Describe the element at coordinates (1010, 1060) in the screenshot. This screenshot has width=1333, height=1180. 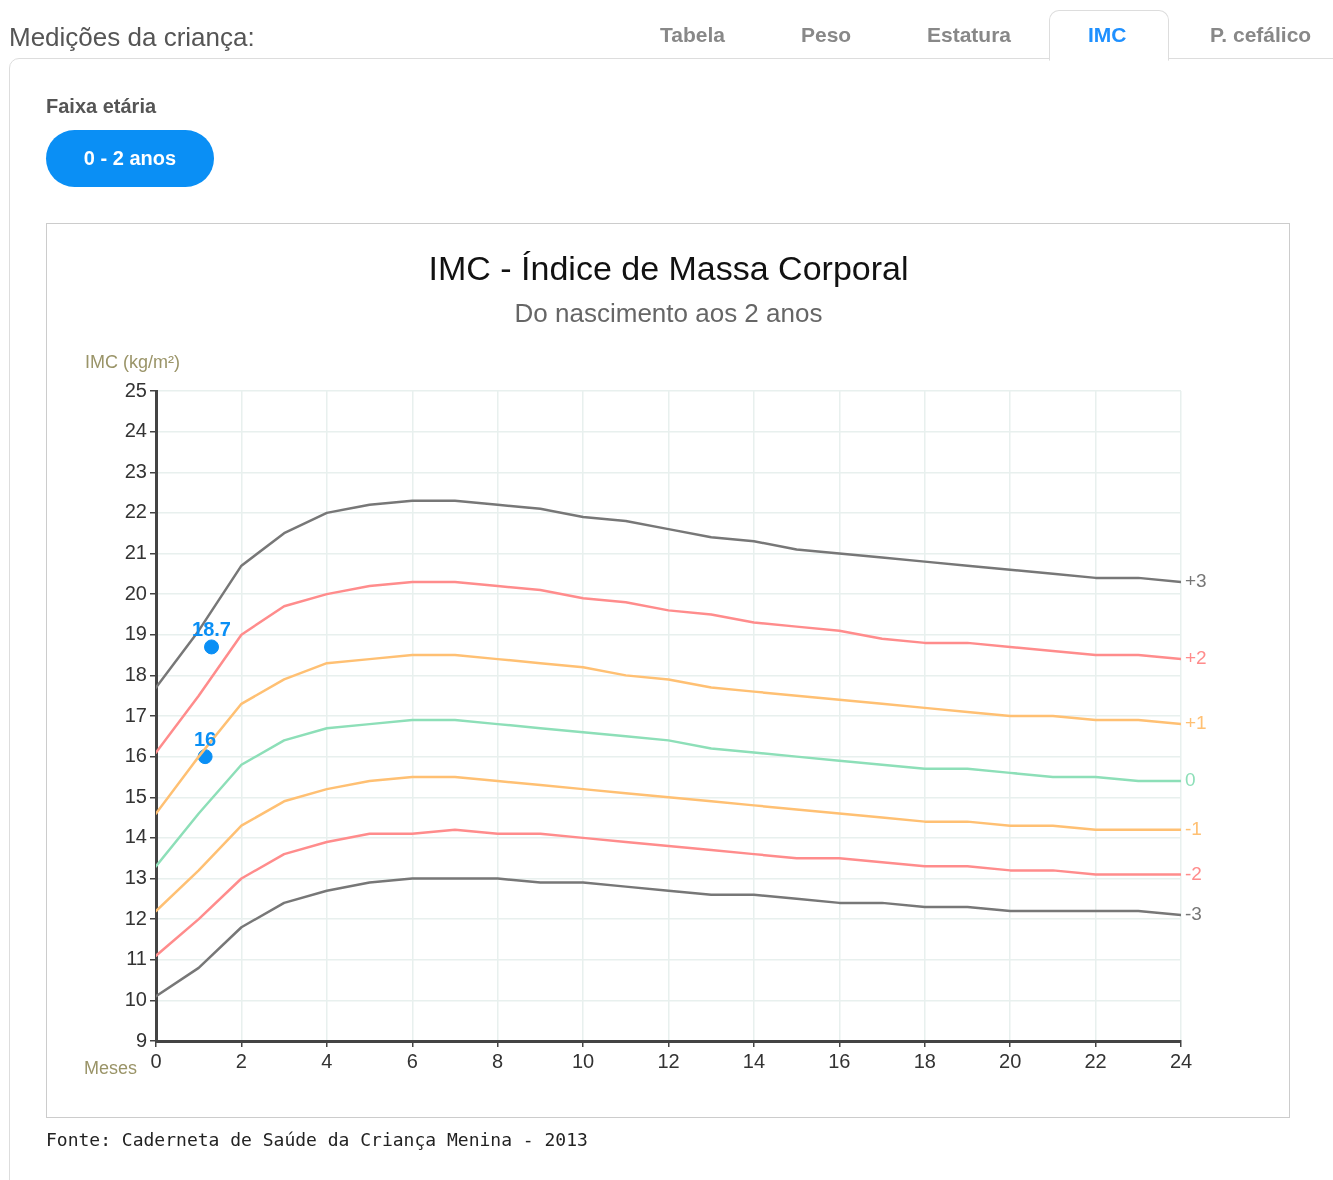
I see `x-tick-label: 20` at that location.